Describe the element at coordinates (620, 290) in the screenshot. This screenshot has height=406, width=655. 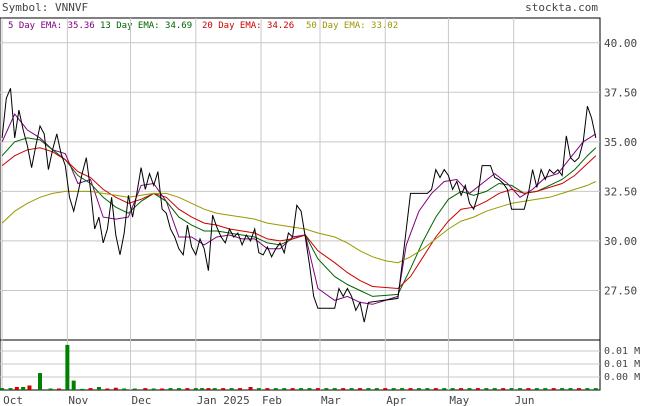
I see `price-tick-label: 27.50` at that location.